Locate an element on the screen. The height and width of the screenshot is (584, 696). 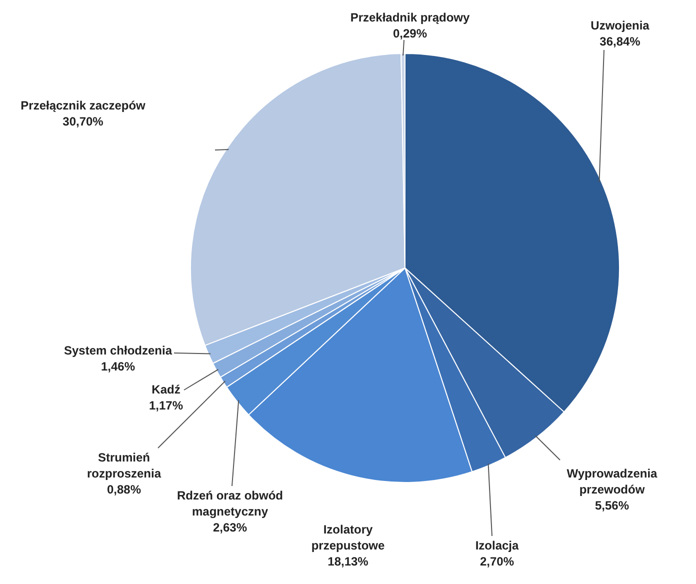
slice-label: Przekładnik prądowy is located at coordinates (410, 17).